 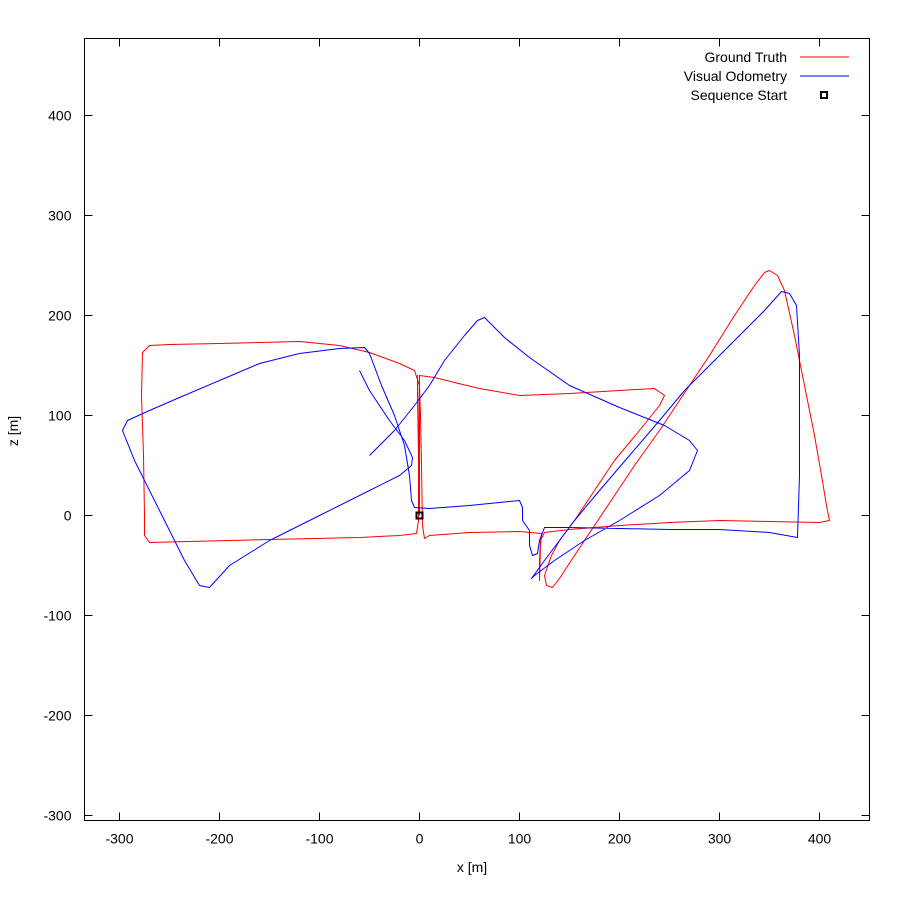 What do you see at coordinates (60, 316) in the screenshot?
I see `y-tick-label: 200` at bounding box center [60, 316].